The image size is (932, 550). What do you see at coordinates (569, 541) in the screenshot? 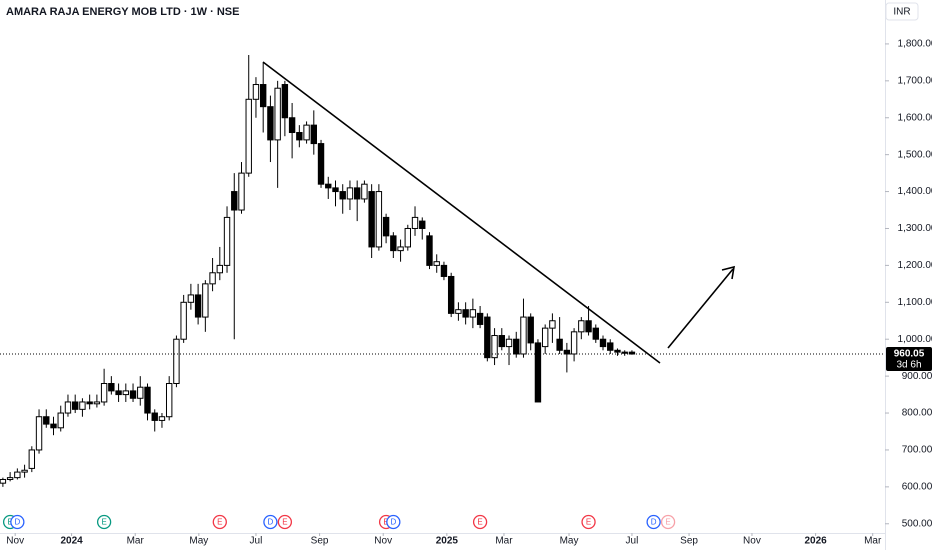
I see `x-tick-label: May` at bounding box center [569, 541].